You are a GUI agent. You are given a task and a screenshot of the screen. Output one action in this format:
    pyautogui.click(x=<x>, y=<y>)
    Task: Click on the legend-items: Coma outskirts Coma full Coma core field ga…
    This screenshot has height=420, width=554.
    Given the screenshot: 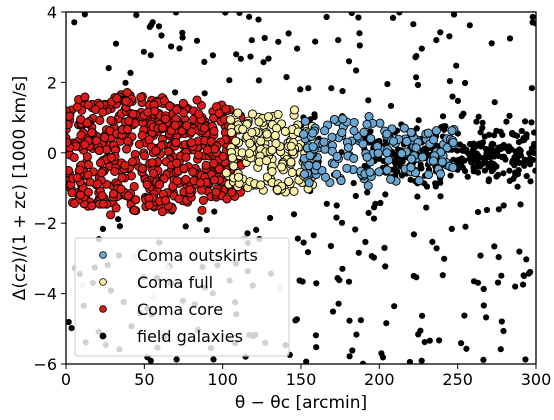 What is the action you would take?
    pyautogui.click(x=178, y=296)
    